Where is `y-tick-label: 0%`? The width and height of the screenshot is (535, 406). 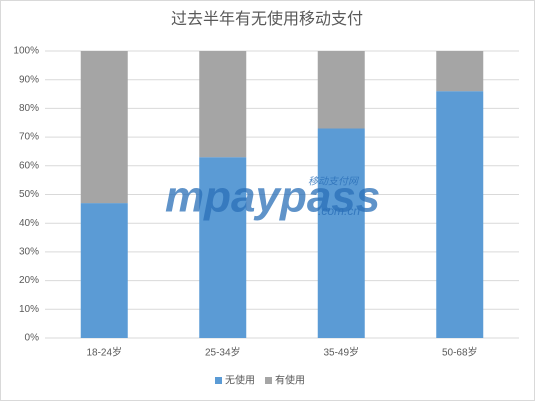 y-tick-label: 0% is located at coordinates (32, 338).